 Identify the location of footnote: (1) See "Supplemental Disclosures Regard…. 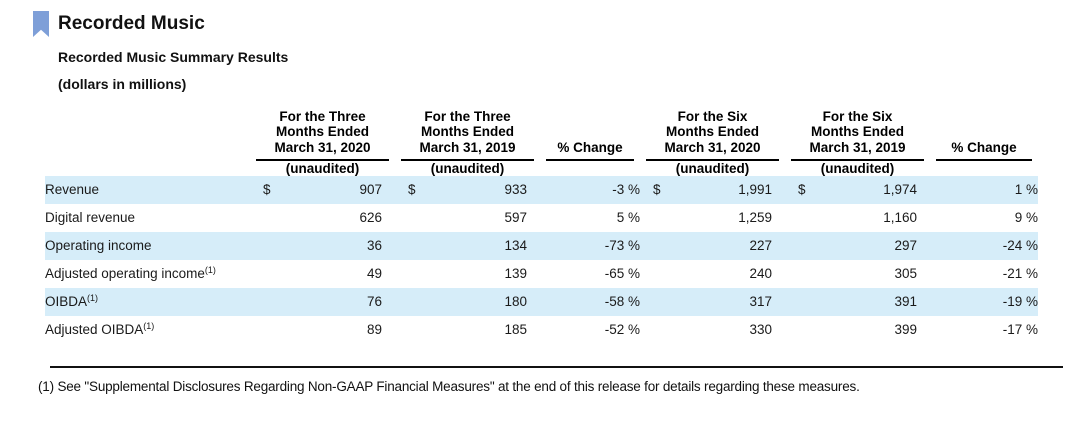
(449, 386).